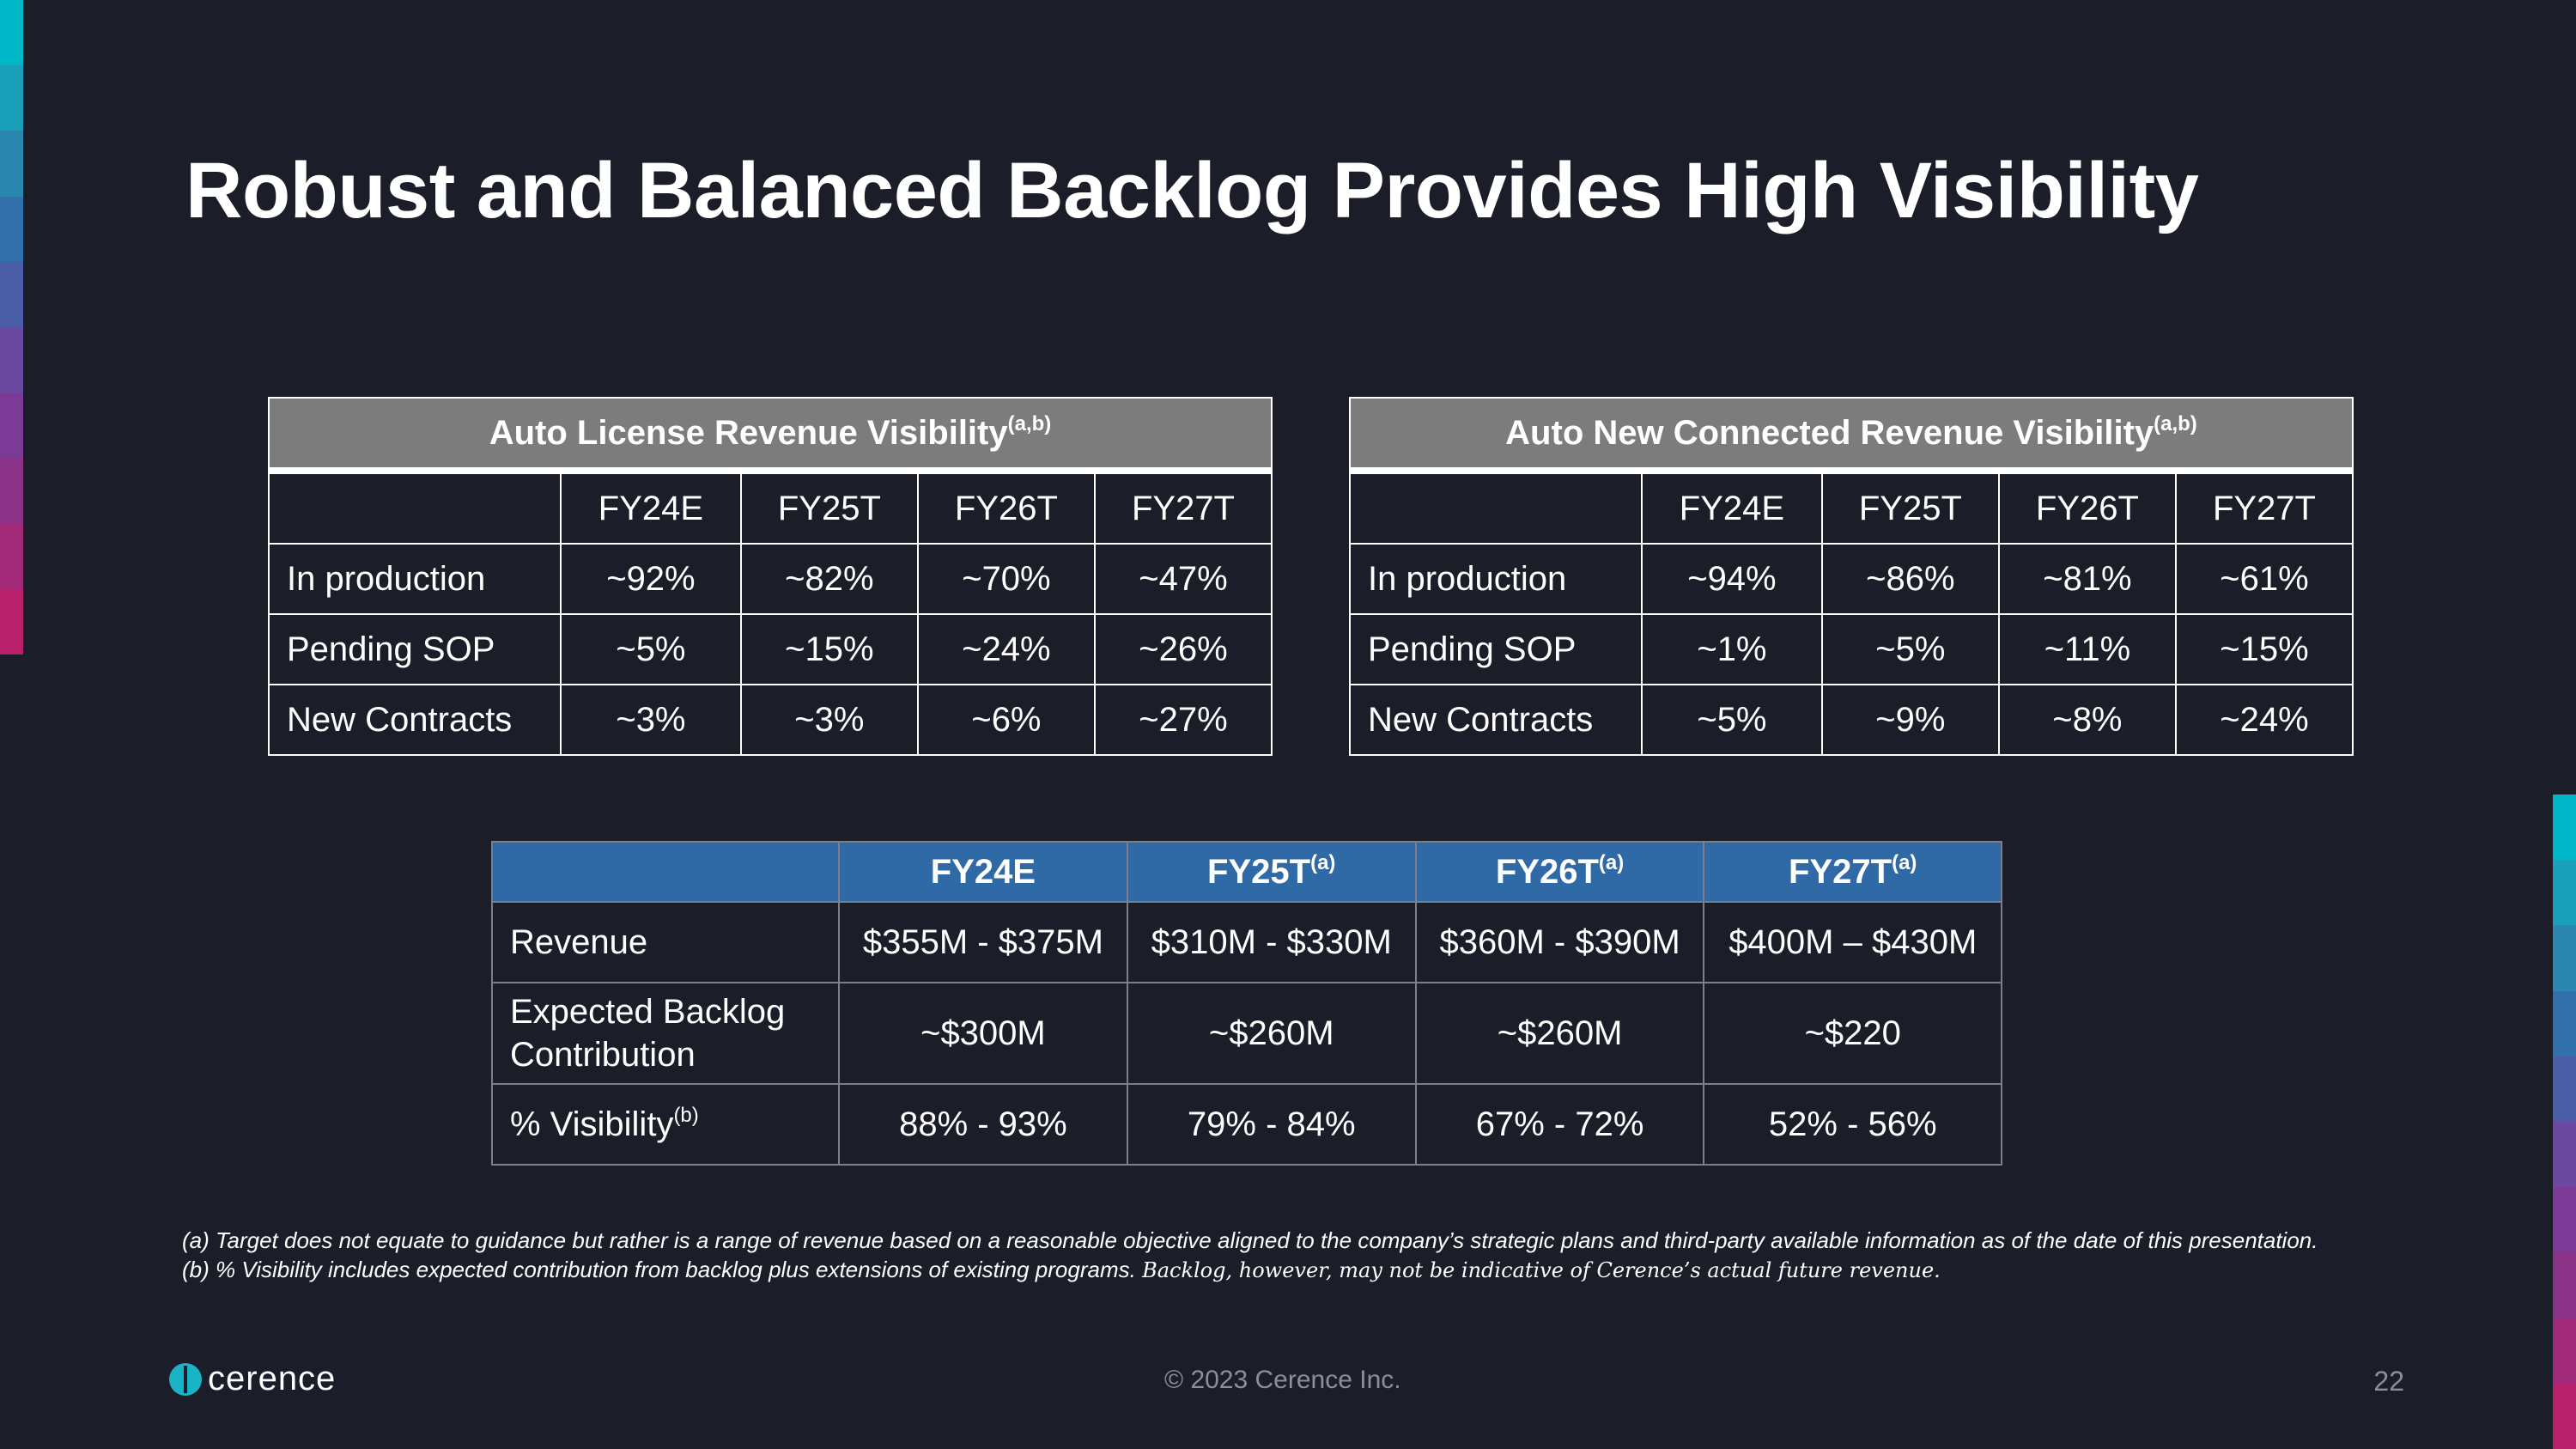 This screenshot has width=2576, height=1449. Describe the element at coordinates (1272, 872) in the screenshot. I see `column-header: FY25T(a)` at that location.